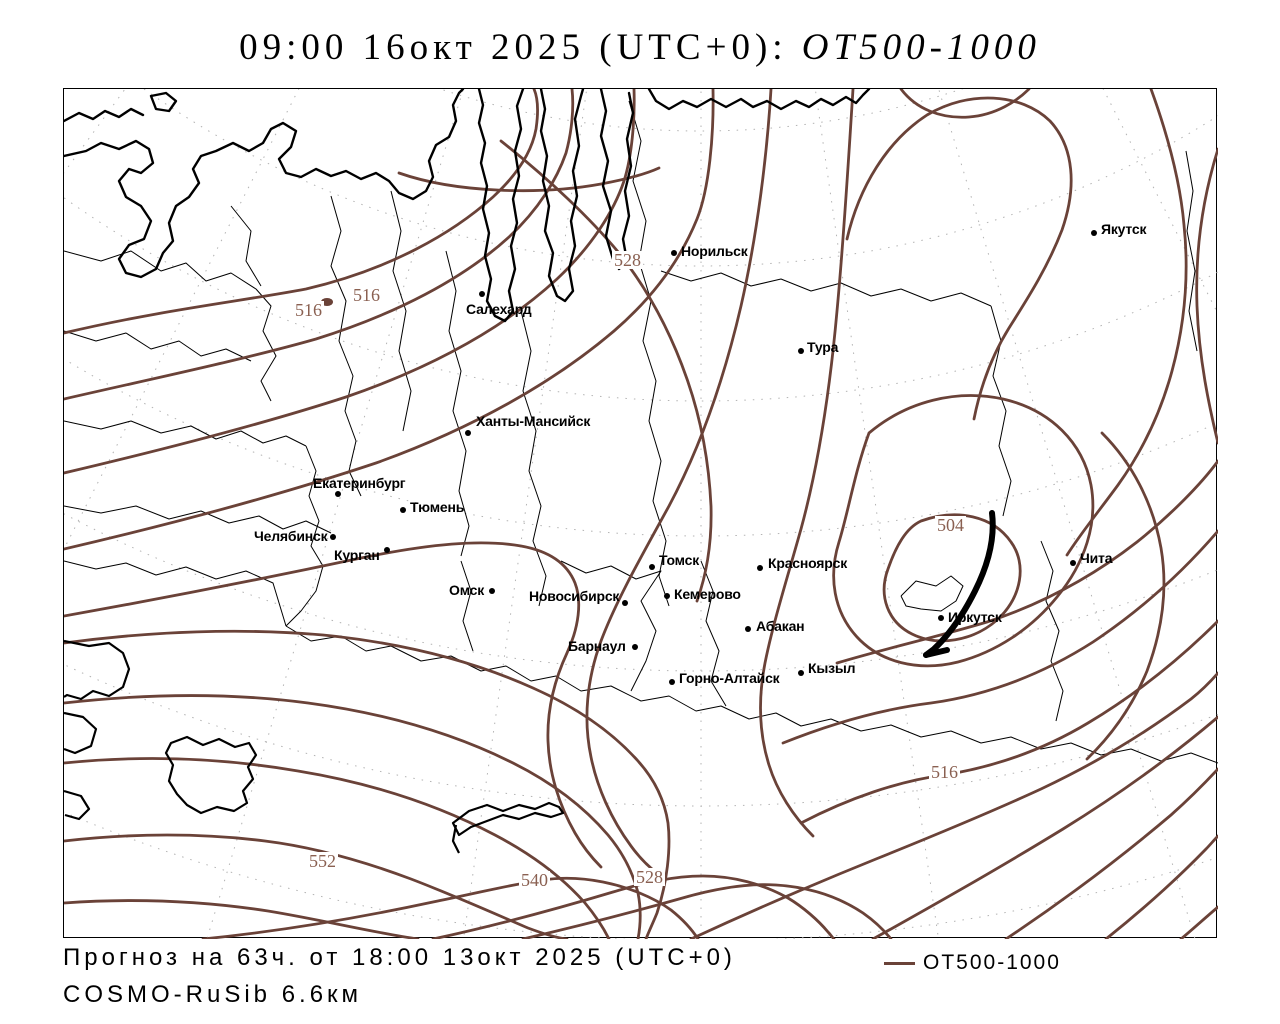 This screenshot has height=1024, width=1280. What do you see at coordinates (899, 963) in the screenshot?
I see `legend-contour-line-swatch` at bounding box center [899, 963].